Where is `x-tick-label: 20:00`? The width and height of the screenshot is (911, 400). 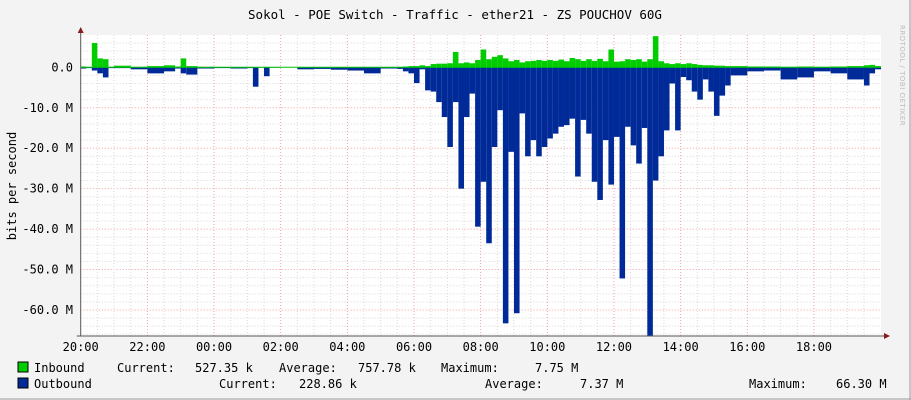
x-tick-label: 20:00 is located at coordinates (81, 347).